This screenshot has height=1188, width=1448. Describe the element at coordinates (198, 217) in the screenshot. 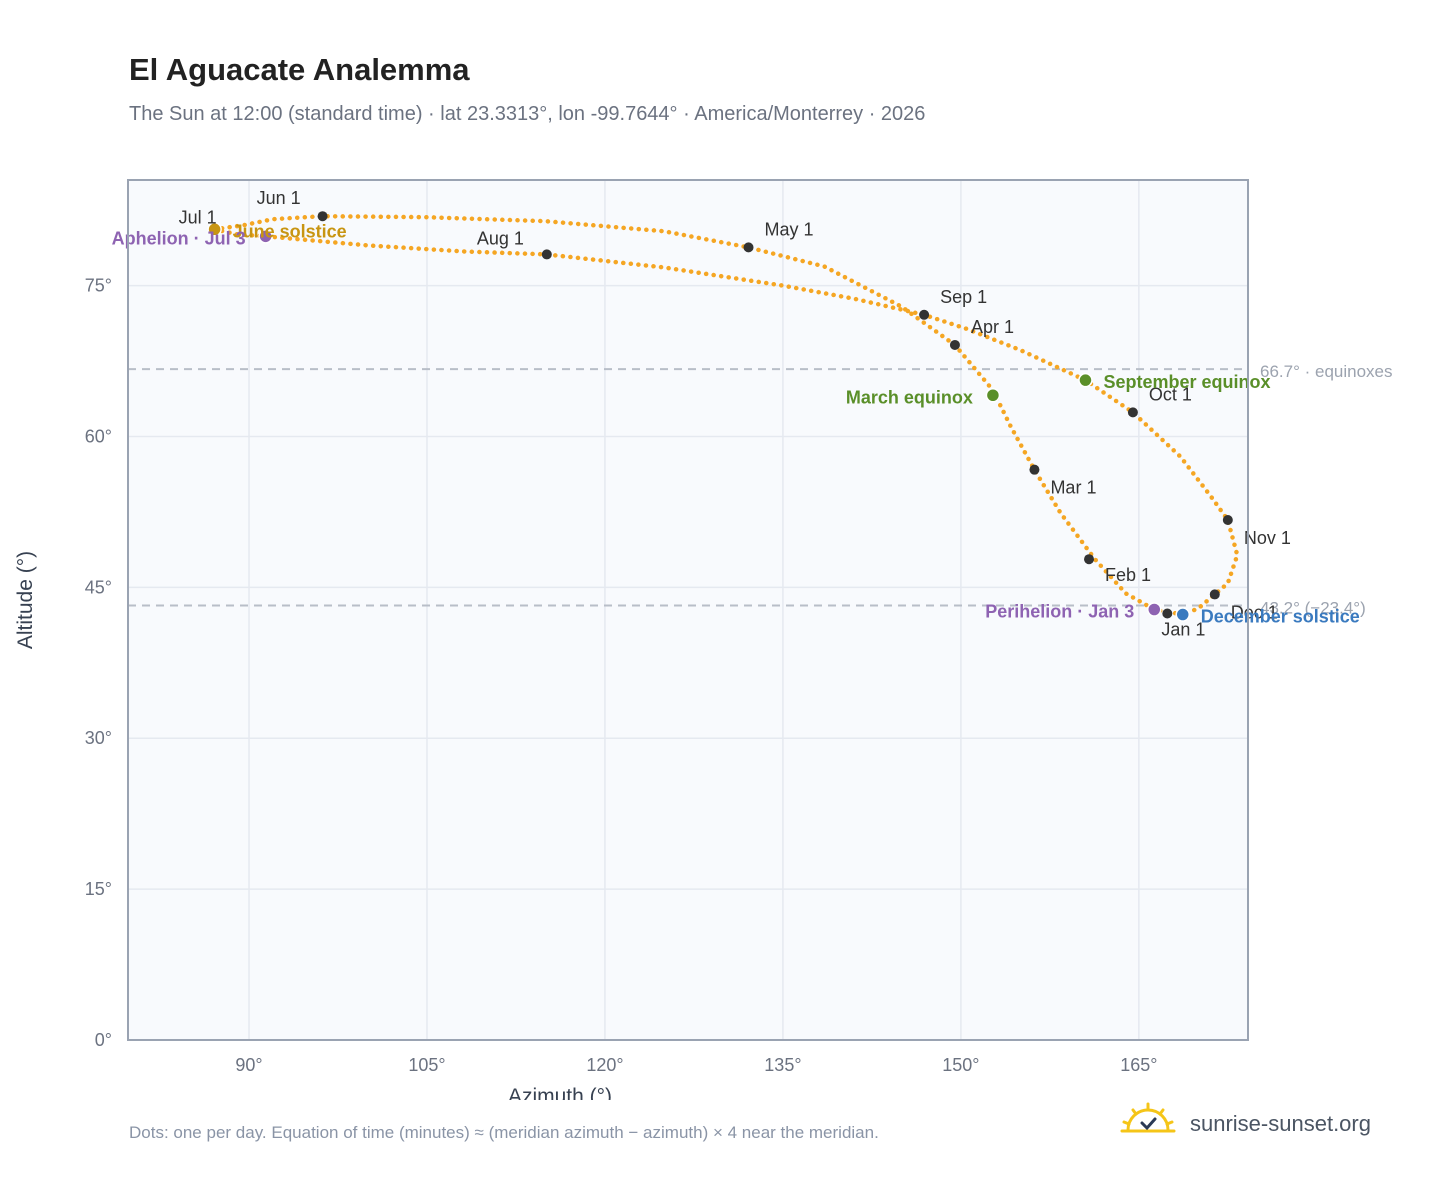

I see `month-label: Jul 1` at that location.